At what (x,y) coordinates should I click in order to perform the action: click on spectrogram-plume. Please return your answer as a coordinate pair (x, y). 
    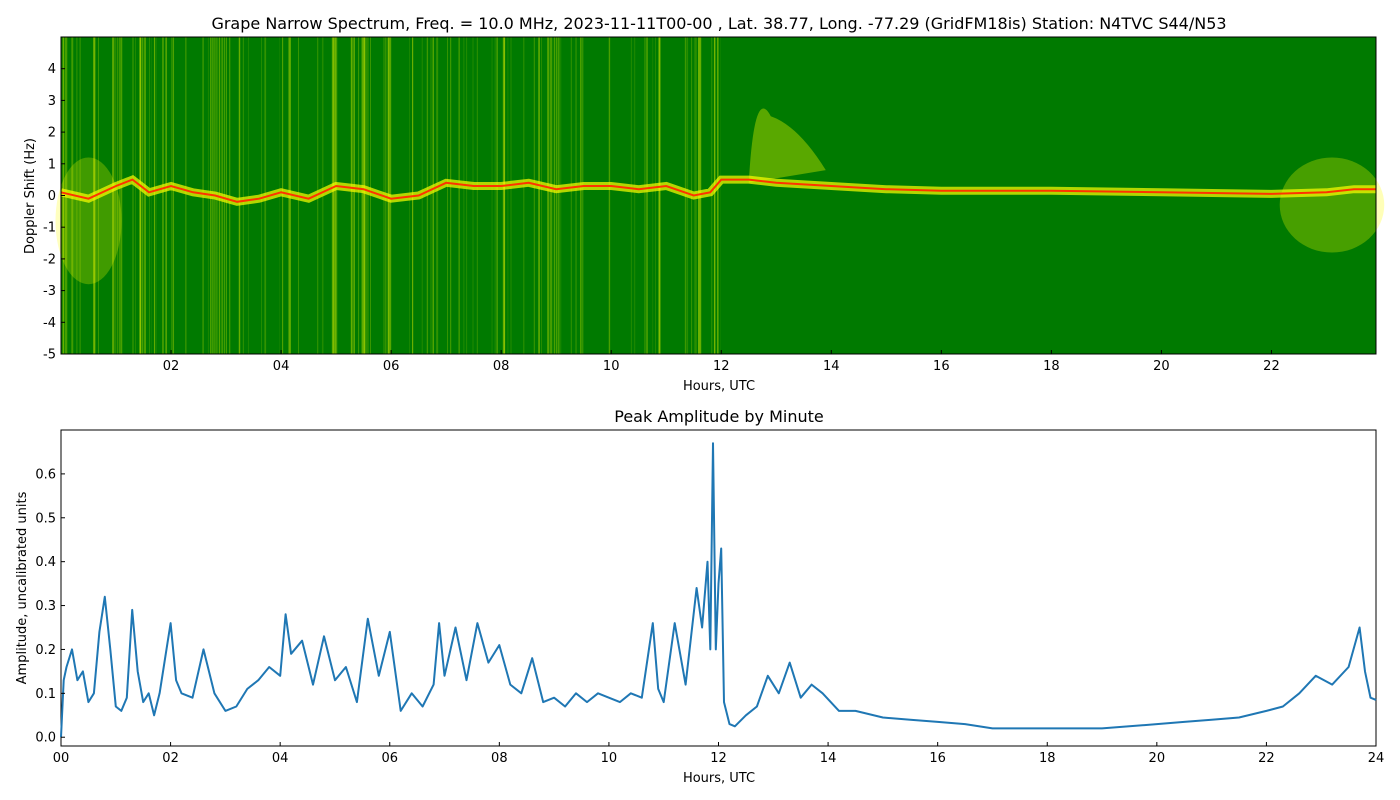
    Looking at the image, I should click on (787, 145).